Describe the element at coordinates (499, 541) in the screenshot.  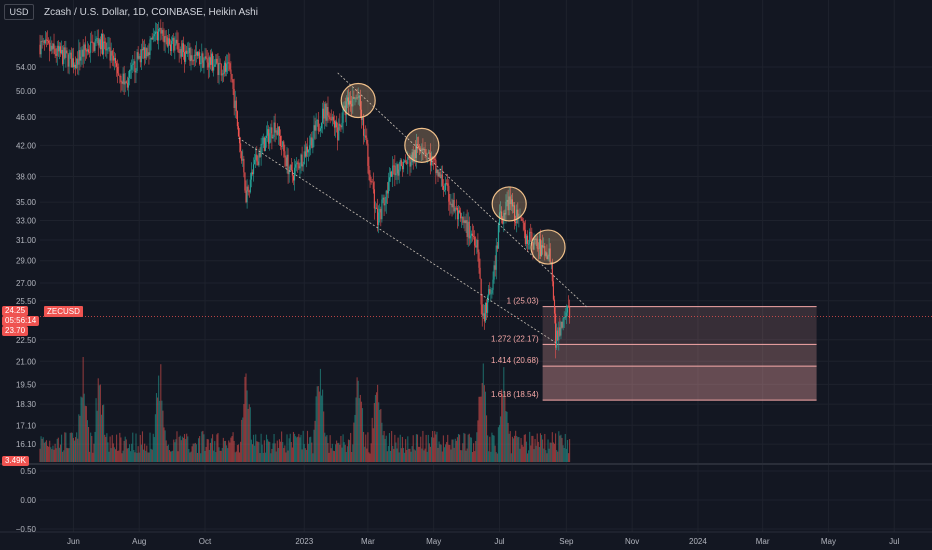
I see `x-tick-label: Jul` at that location.